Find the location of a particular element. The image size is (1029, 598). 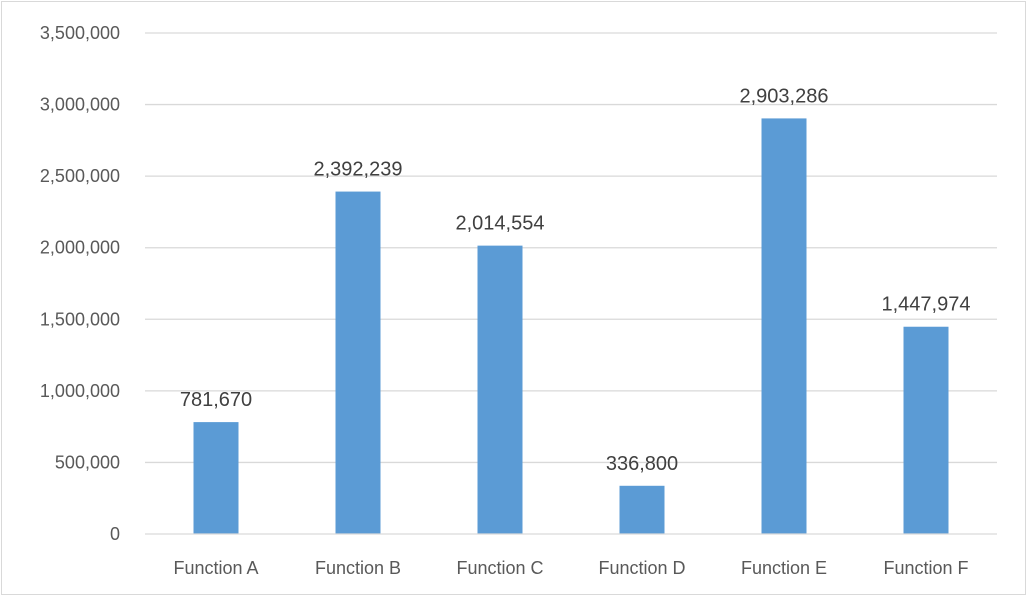

y-tick-label: 500,000 is located at coordinates (87, 462).